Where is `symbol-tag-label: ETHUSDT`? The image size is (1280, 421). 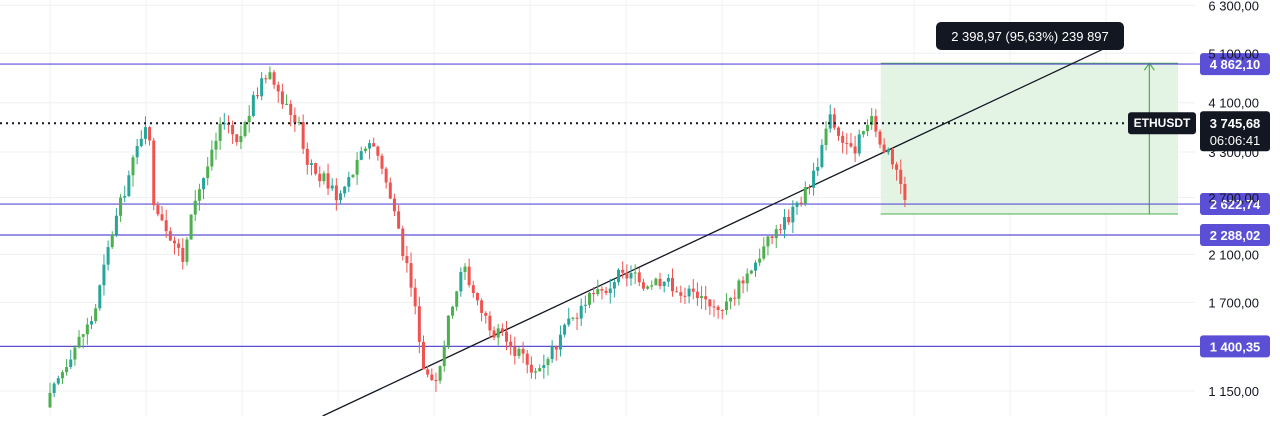
symbol-tag-label: ETHUSDT is located at coordinates (1162, 123).